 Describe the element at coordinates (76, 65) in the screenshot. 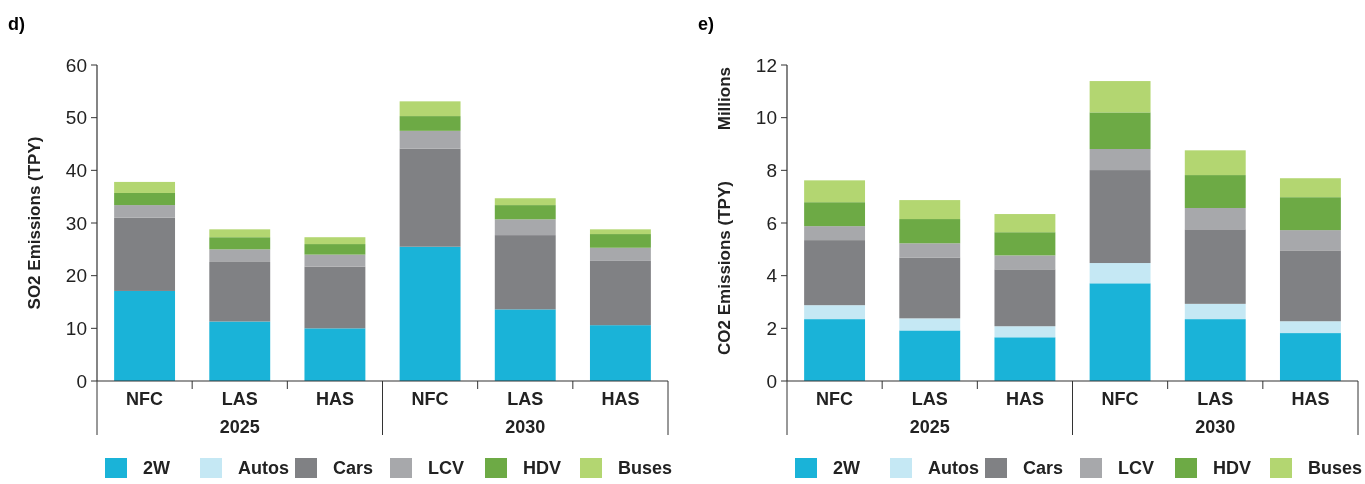

I see `y-tick-label: 60` at that location.